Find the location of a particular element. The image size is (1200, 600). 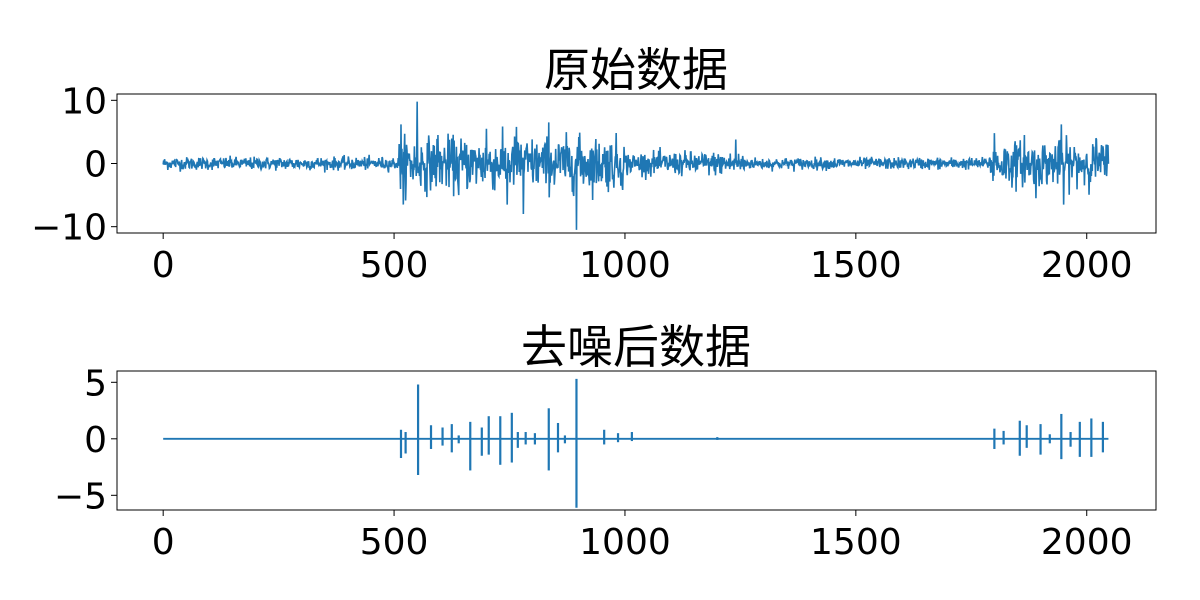

raw-data-x-tick-label: 500 is located at coordinates (394, 265).